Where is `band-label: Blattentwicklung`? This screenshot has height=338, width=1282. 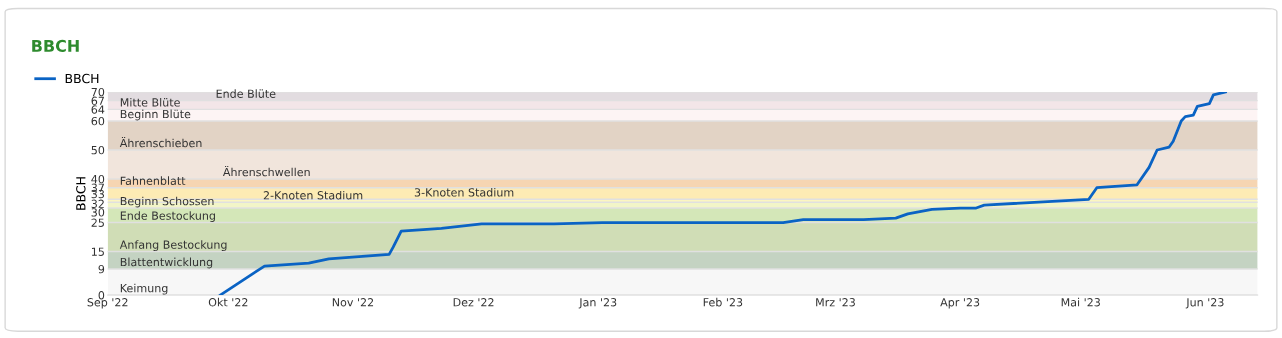
band-label: Blattentwicklung is located at coordinates (166, 263).